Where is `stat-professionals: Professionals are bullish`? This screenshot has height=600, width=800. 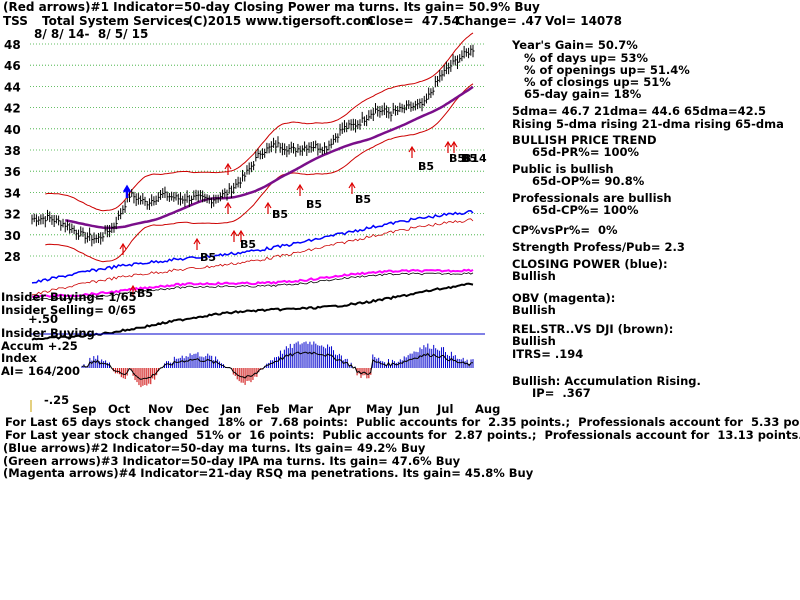
stat-professionals: Professionals are bullish is located at coordinates (592, 198).